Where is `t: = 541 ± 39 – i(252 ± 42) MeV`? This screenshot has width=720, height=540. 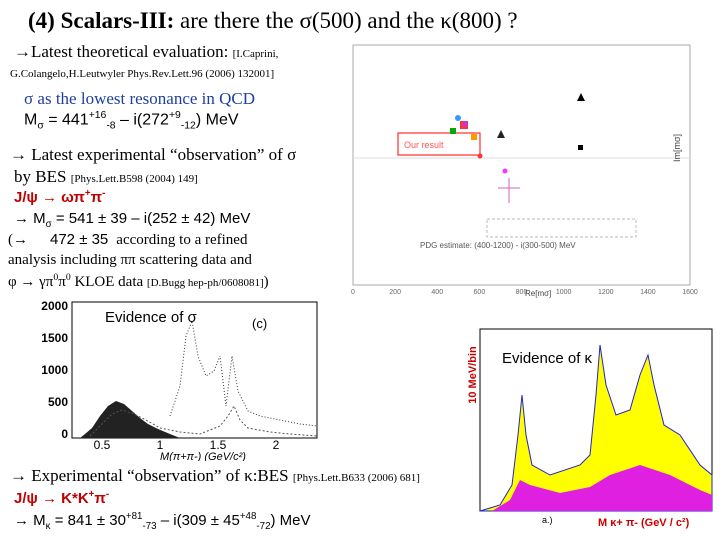
t: = 541 ± 39 – i(252 ± 42) MeV is located at coordinates (151, 218).